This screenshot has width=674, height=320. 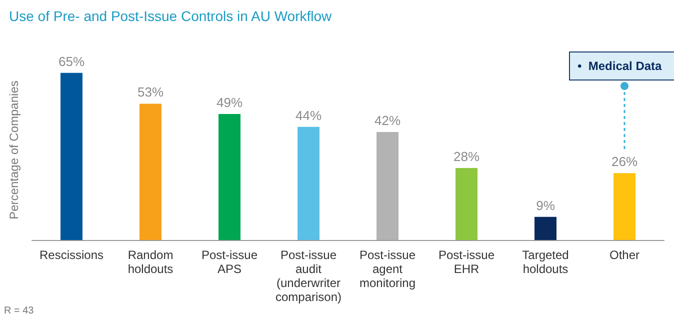 I want to click on text: R = 43, so click(x=19, y=311).